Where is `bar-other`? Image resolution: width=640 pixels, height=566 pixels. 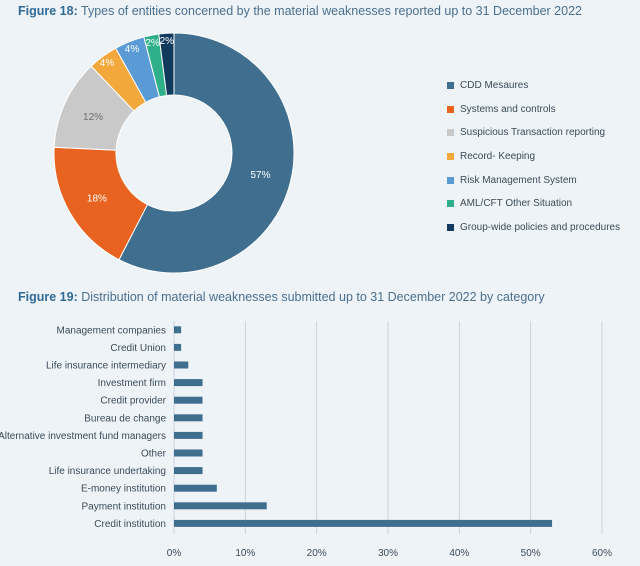 bar-other is located at coordinates (188, 453).